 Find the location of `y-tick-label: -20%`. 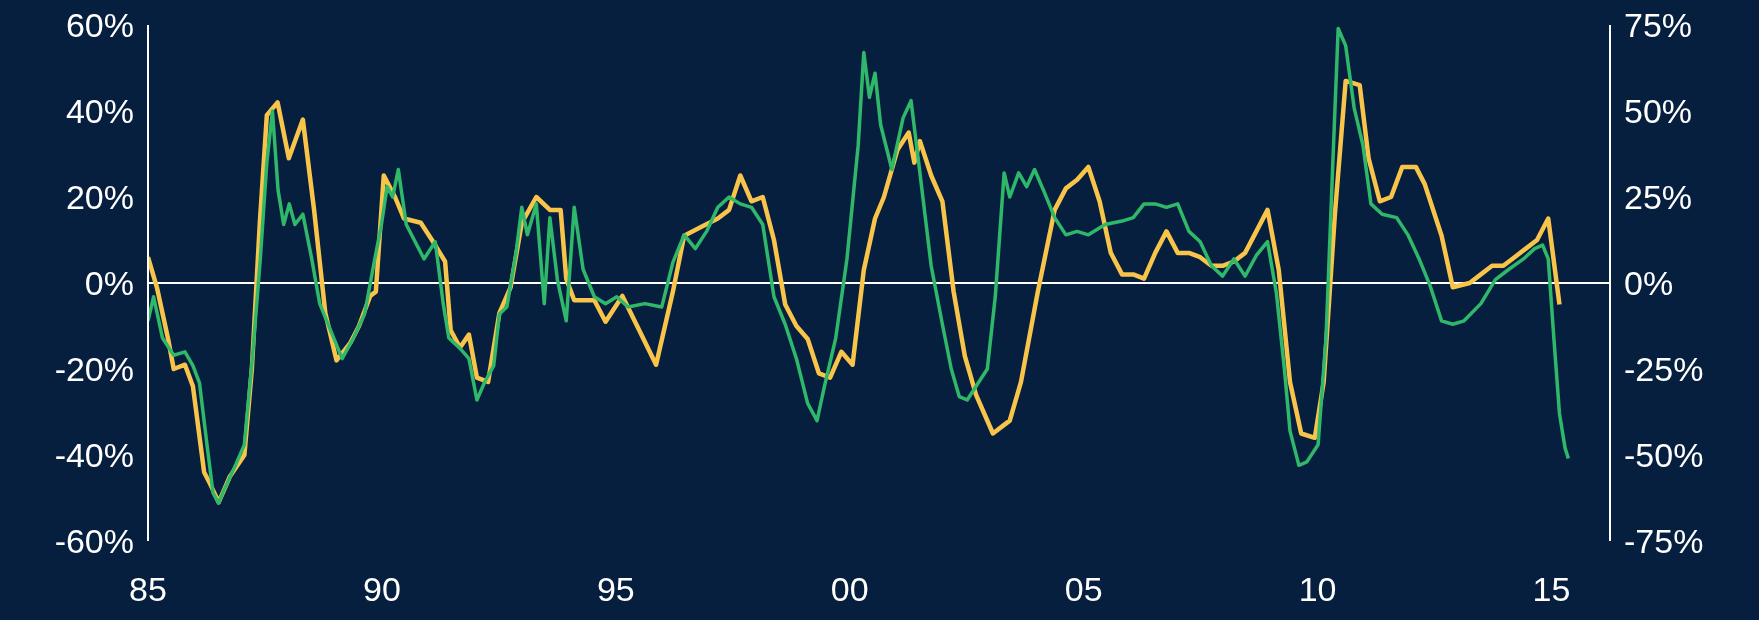

y-tick-label: -20% is located at coordinates (94, 369).